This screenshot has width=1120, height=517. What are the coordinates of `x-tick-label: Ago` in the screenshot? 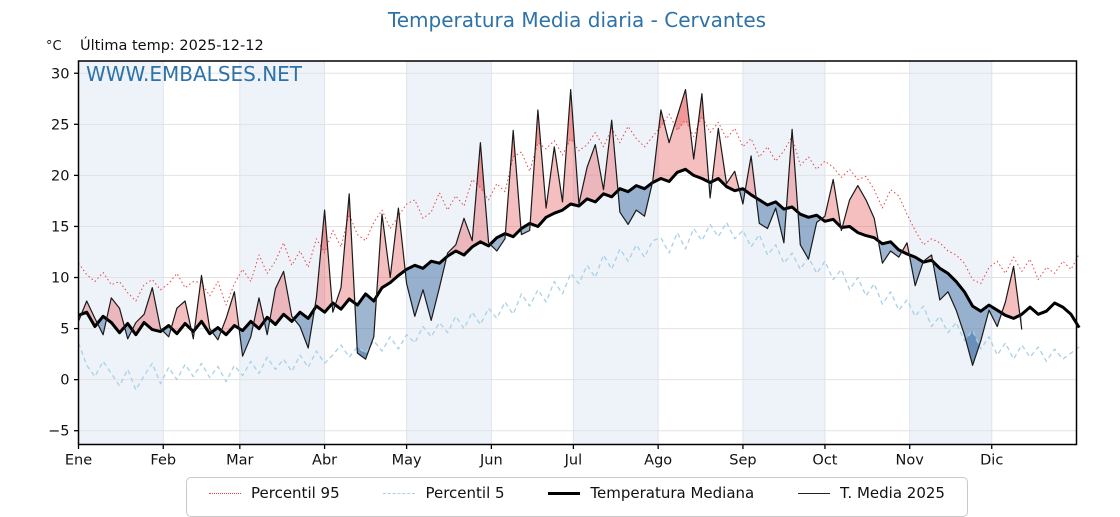 It's located at (658, 461).